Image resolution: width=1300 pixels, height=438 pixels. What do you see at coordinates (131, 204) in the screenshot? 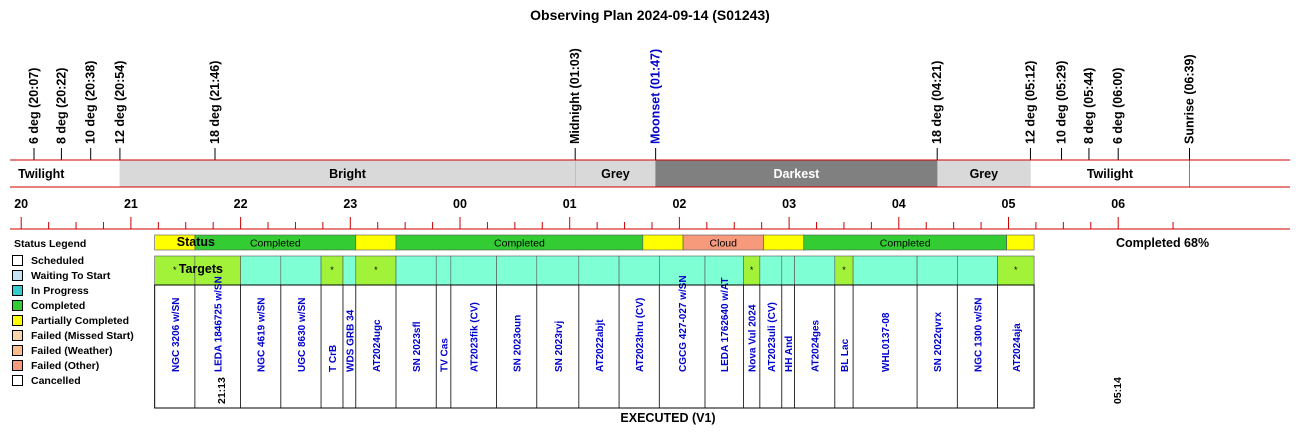
I see `hour-tick-label: 21` at bounding box center [131, 204].